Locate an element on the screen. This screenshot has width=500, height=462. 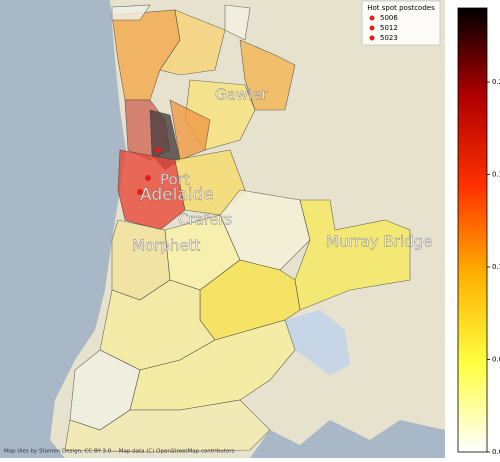
legend-label: 5006 is located at coordinates (389, 18).